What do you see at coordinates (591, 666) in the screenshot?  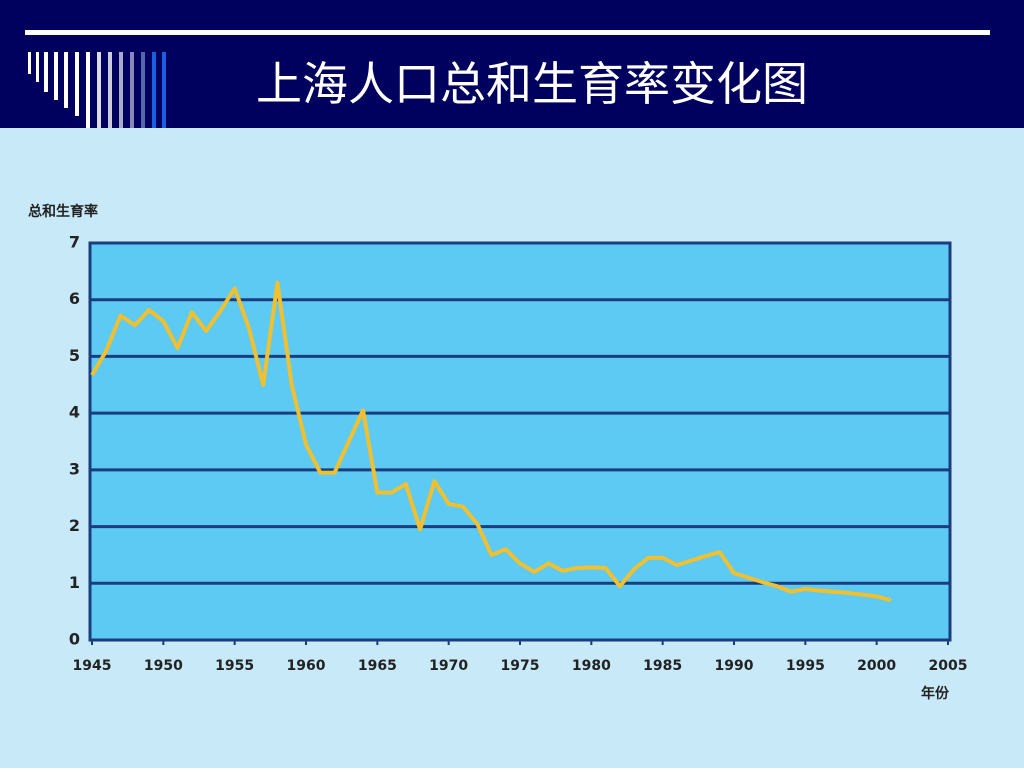 I see `x-tick-label: 1980` at bounding box center [591, 666].